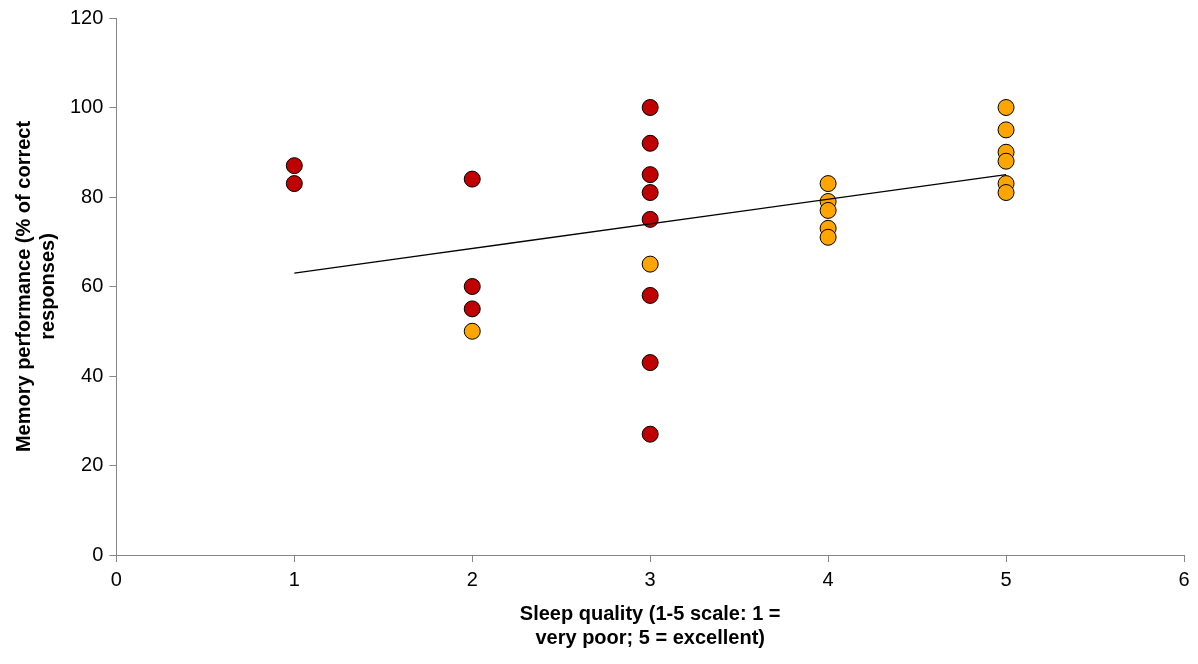 The width and height of the screenshot is (1198, 664). Describe the element at coordinates (34, 286) in the screenshot. I see `y-axis-title: Memory performance (% of correct responses)` at that location.